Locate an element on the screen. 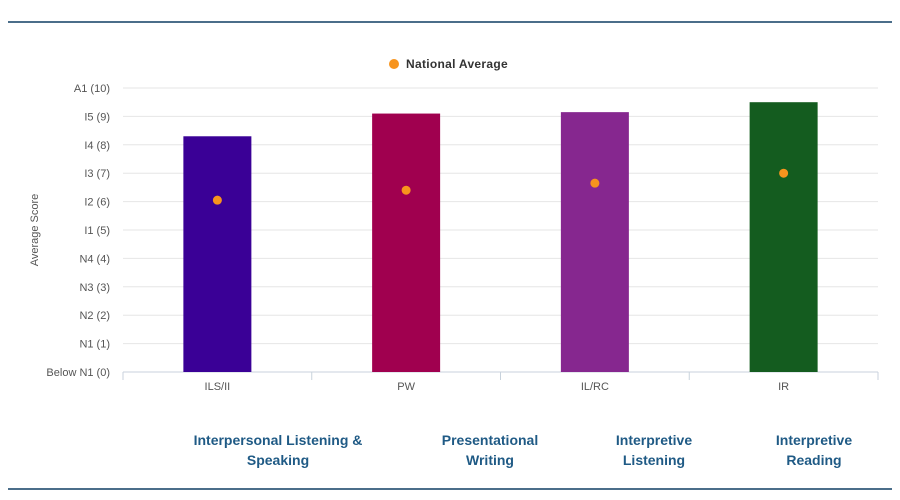  x-category-label: IL/RC is located at coordinates (595, 387).